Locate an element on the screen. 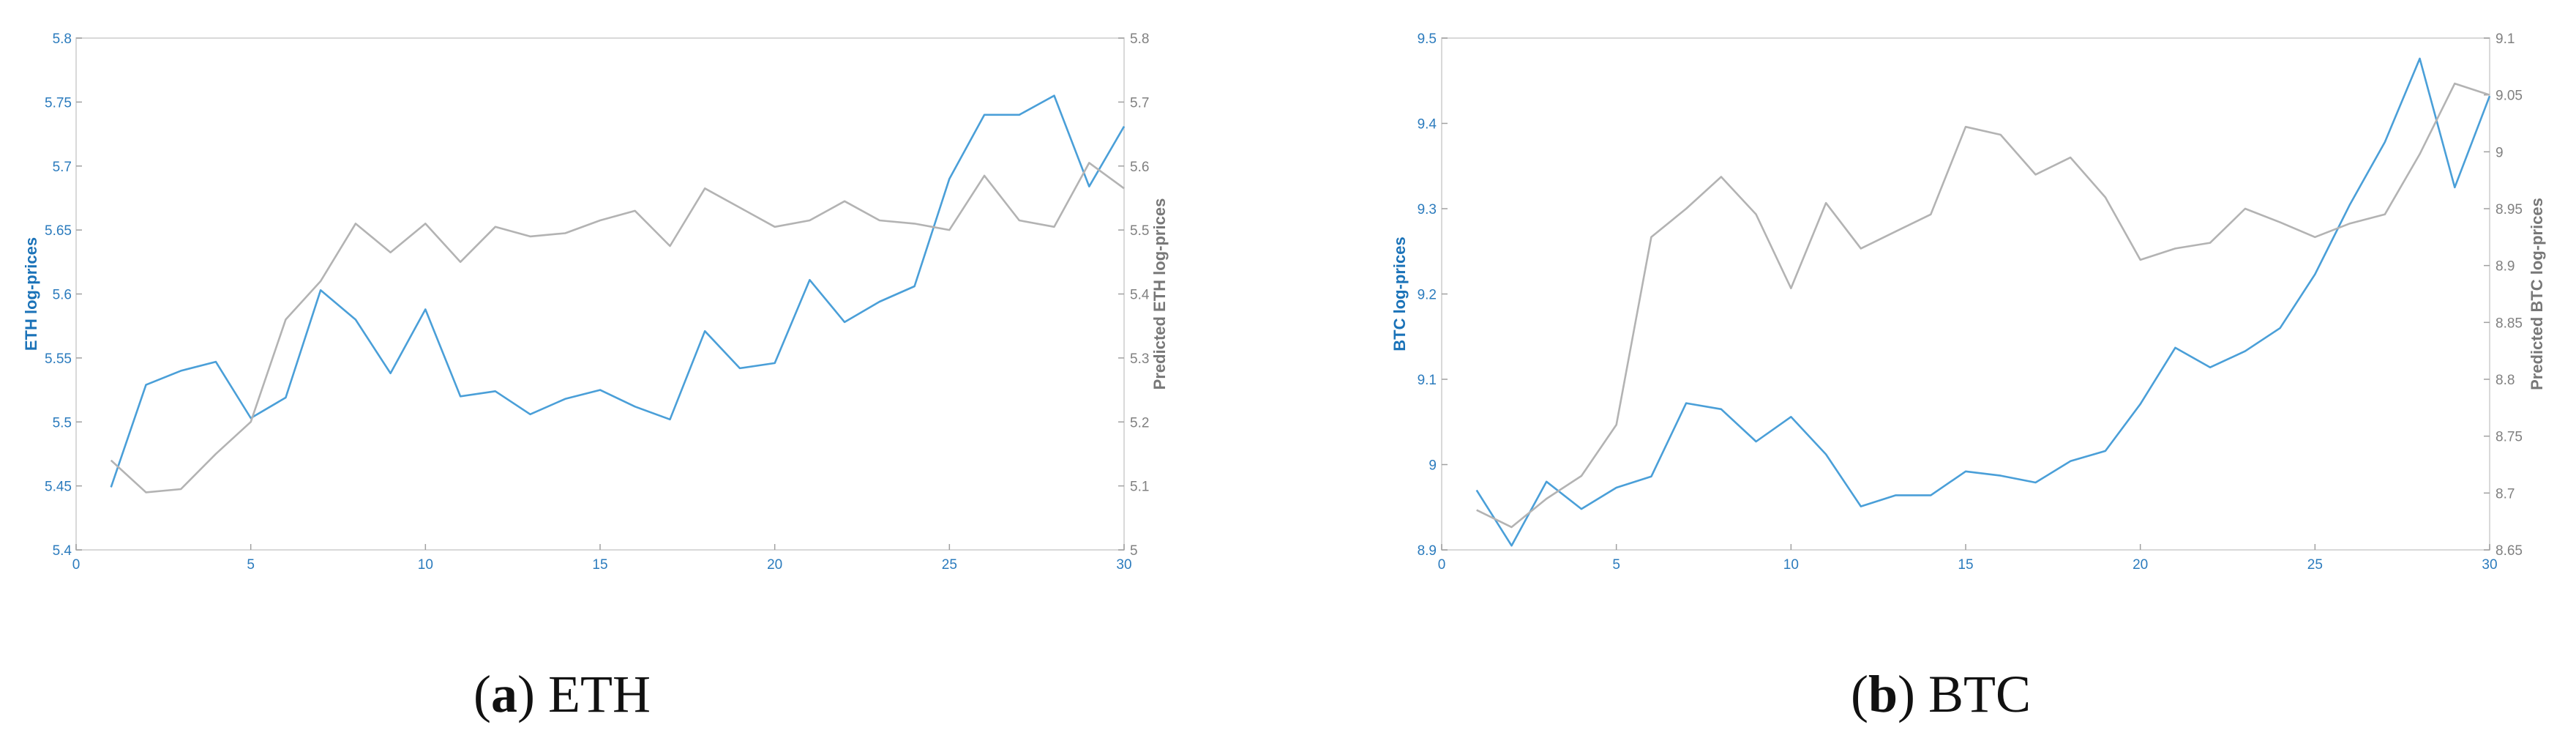  subfigure-caption: (b) BTC is located at coordinates (1941, 694).